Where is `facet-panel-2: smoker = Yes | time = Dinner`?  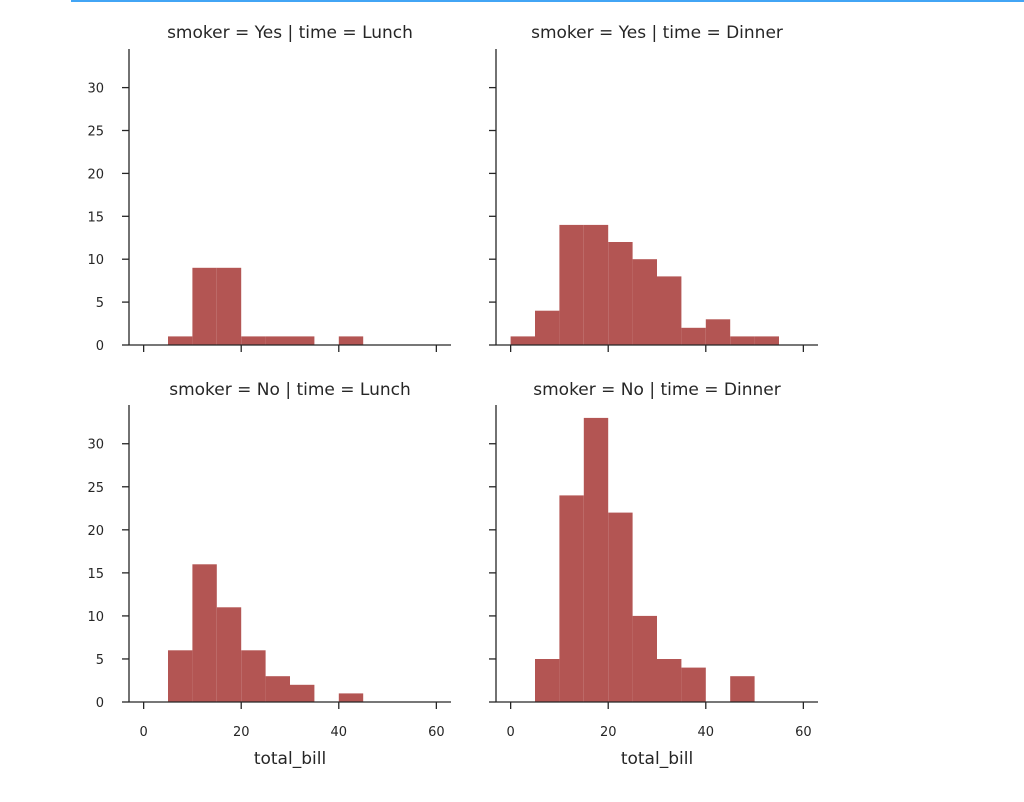
facet-panel-2: smoker = Yes | time = Dinner is located at coordinates (653, 187).